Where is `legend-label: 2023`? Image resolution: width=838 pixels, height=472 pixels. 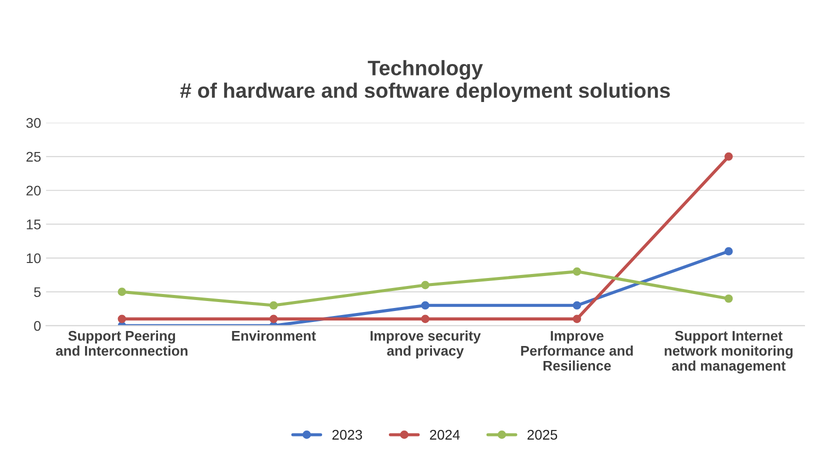 legend-label: 2023 is located at coordinates (347, 435).